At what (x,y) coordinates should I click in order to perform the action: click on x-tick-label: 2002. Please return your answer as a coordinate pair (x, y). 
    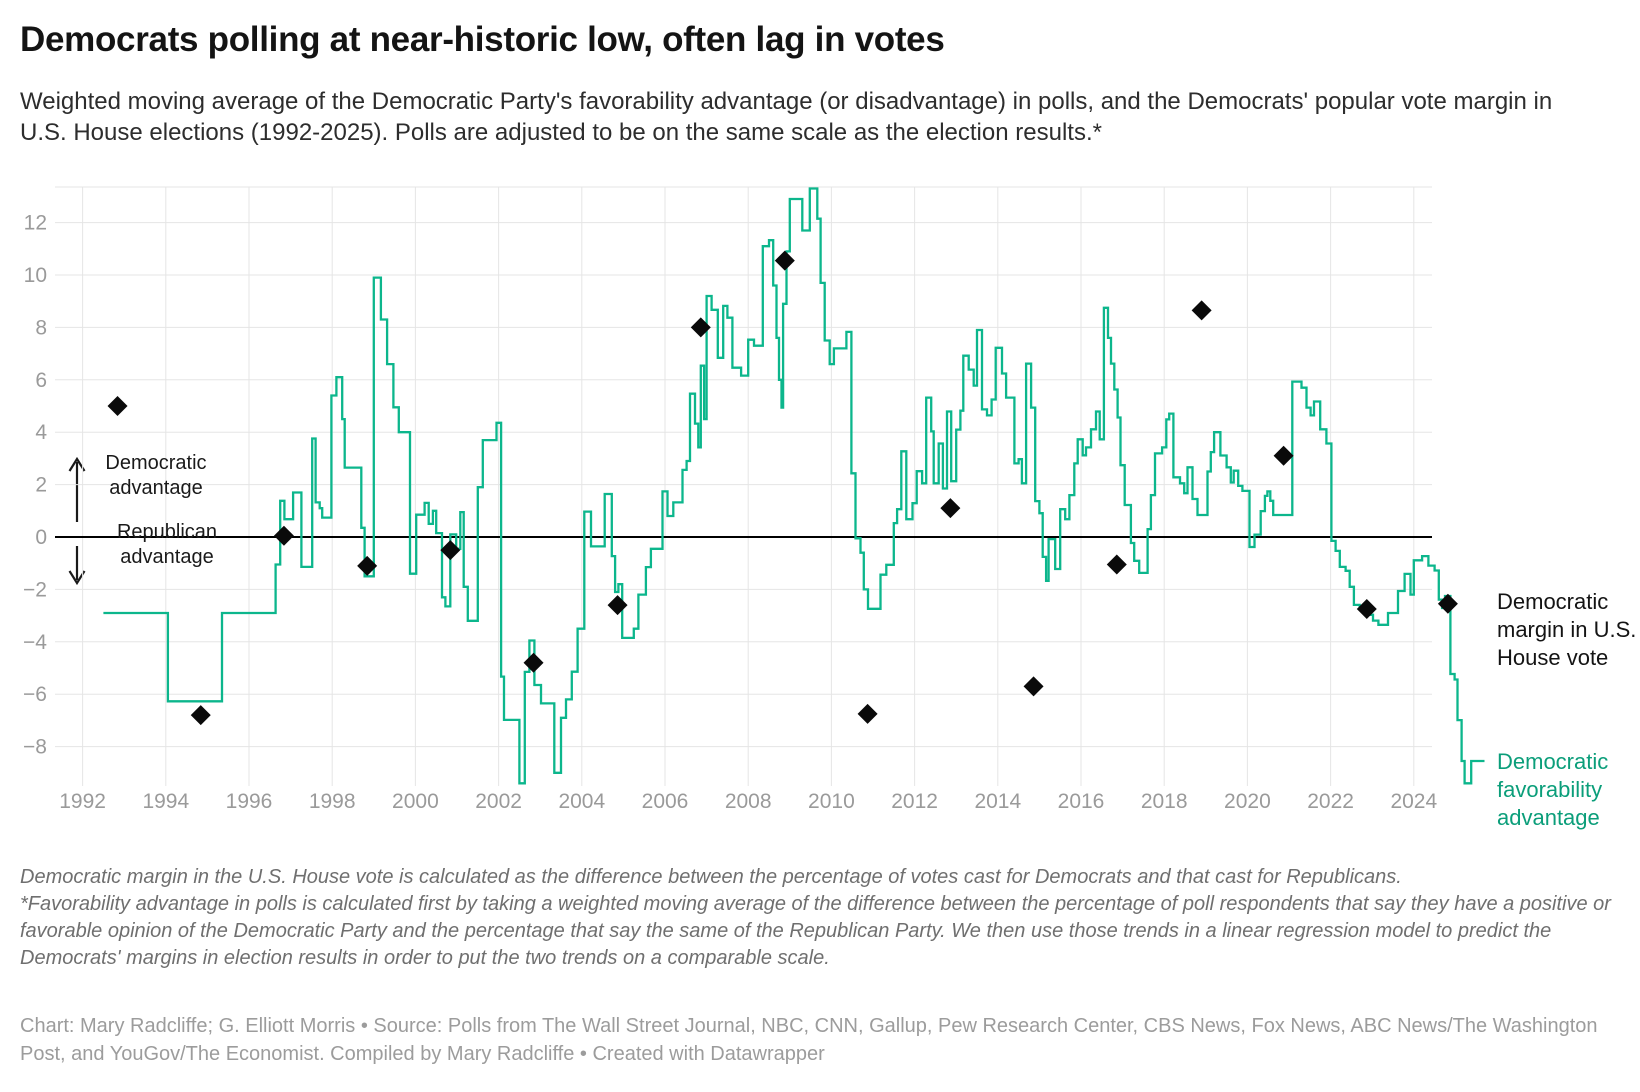
    Looking at the image, I should click on (498, 801).